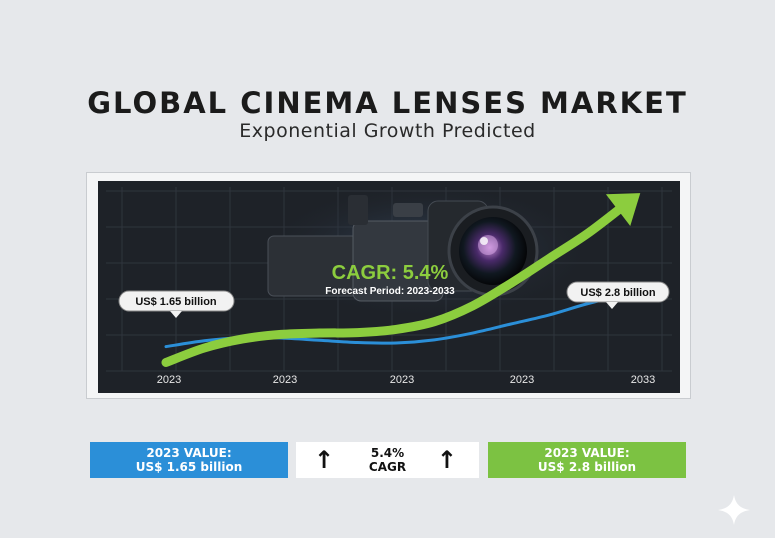 This screenshot has width=775, height=538. I want to click on cagr-card: ↑ 5.4% CAGR ↑, so click(387, 460).